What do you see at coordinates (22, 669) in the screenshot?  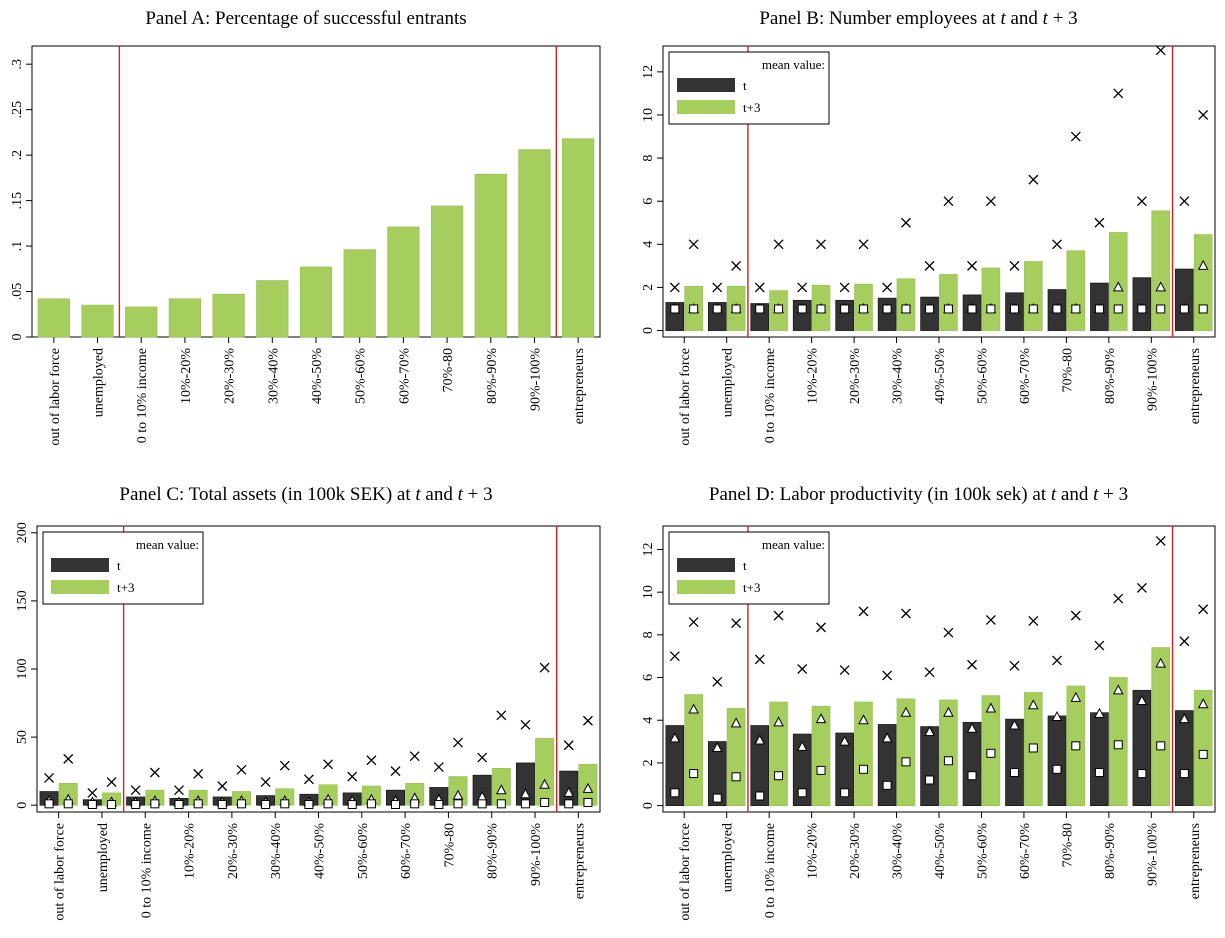 I see `y-tick-label: 100` at bounding box center [22, 669].